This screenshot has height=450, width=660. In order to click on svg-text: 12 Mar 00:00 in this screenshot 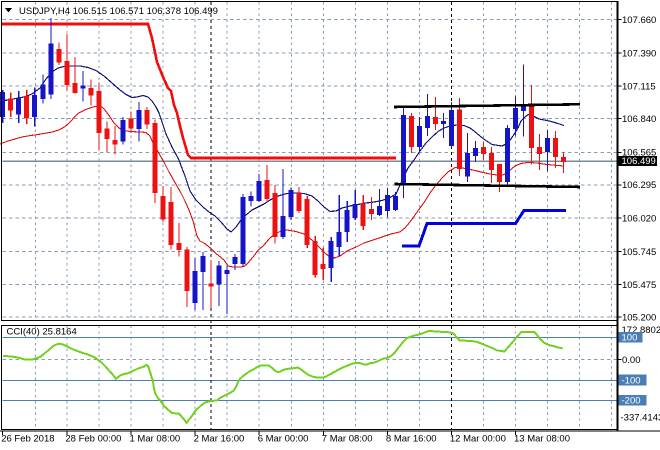, I will do `click(478, 439)`.